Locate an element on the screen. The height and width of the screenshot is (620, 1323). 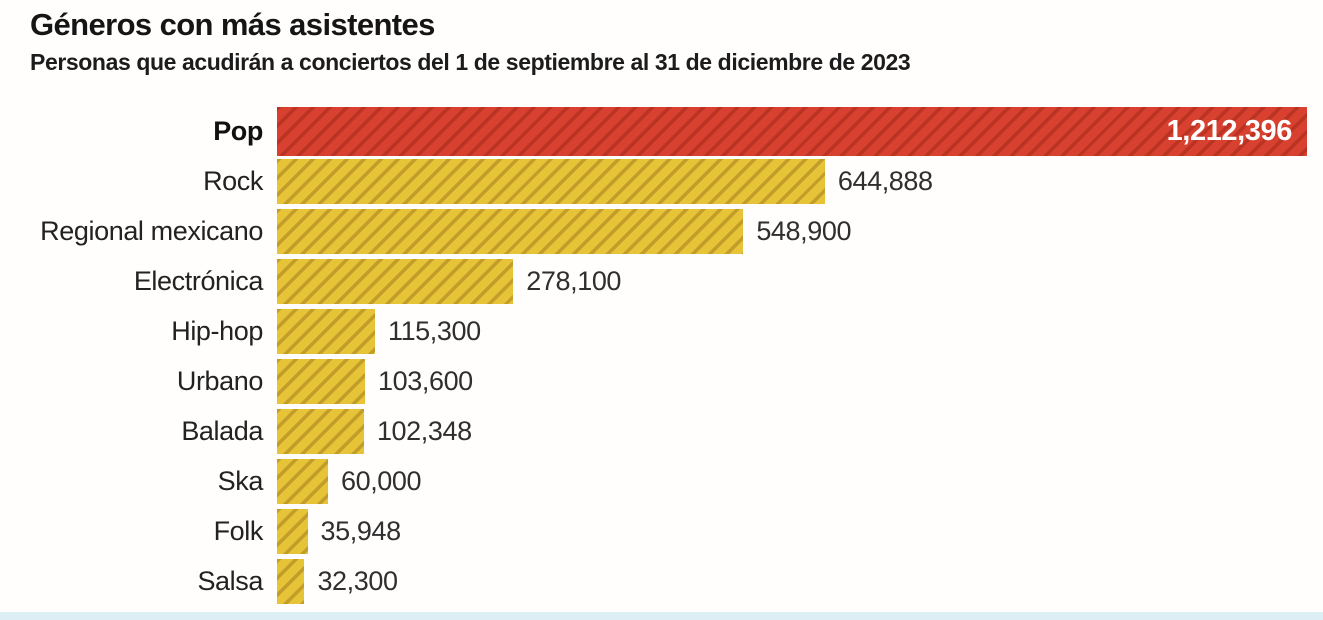
bar-area: 103,600 is located at coordinates (792, 381).